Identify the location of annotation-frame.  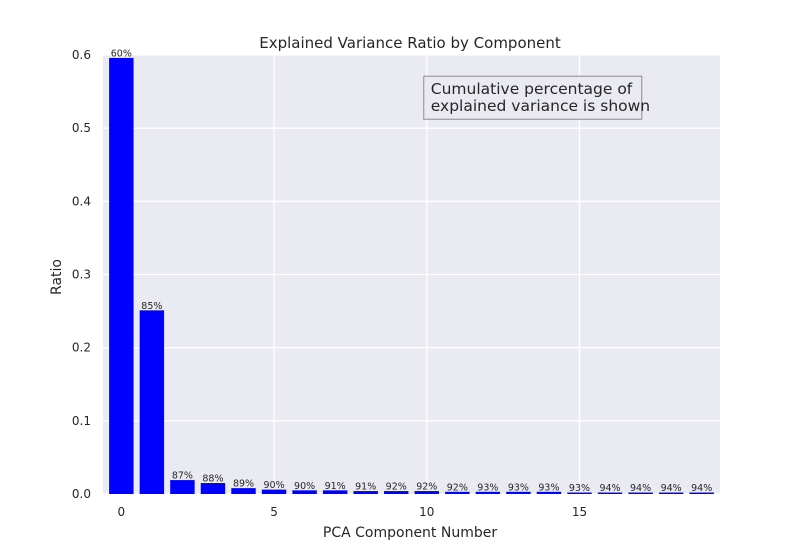
(533, 97).